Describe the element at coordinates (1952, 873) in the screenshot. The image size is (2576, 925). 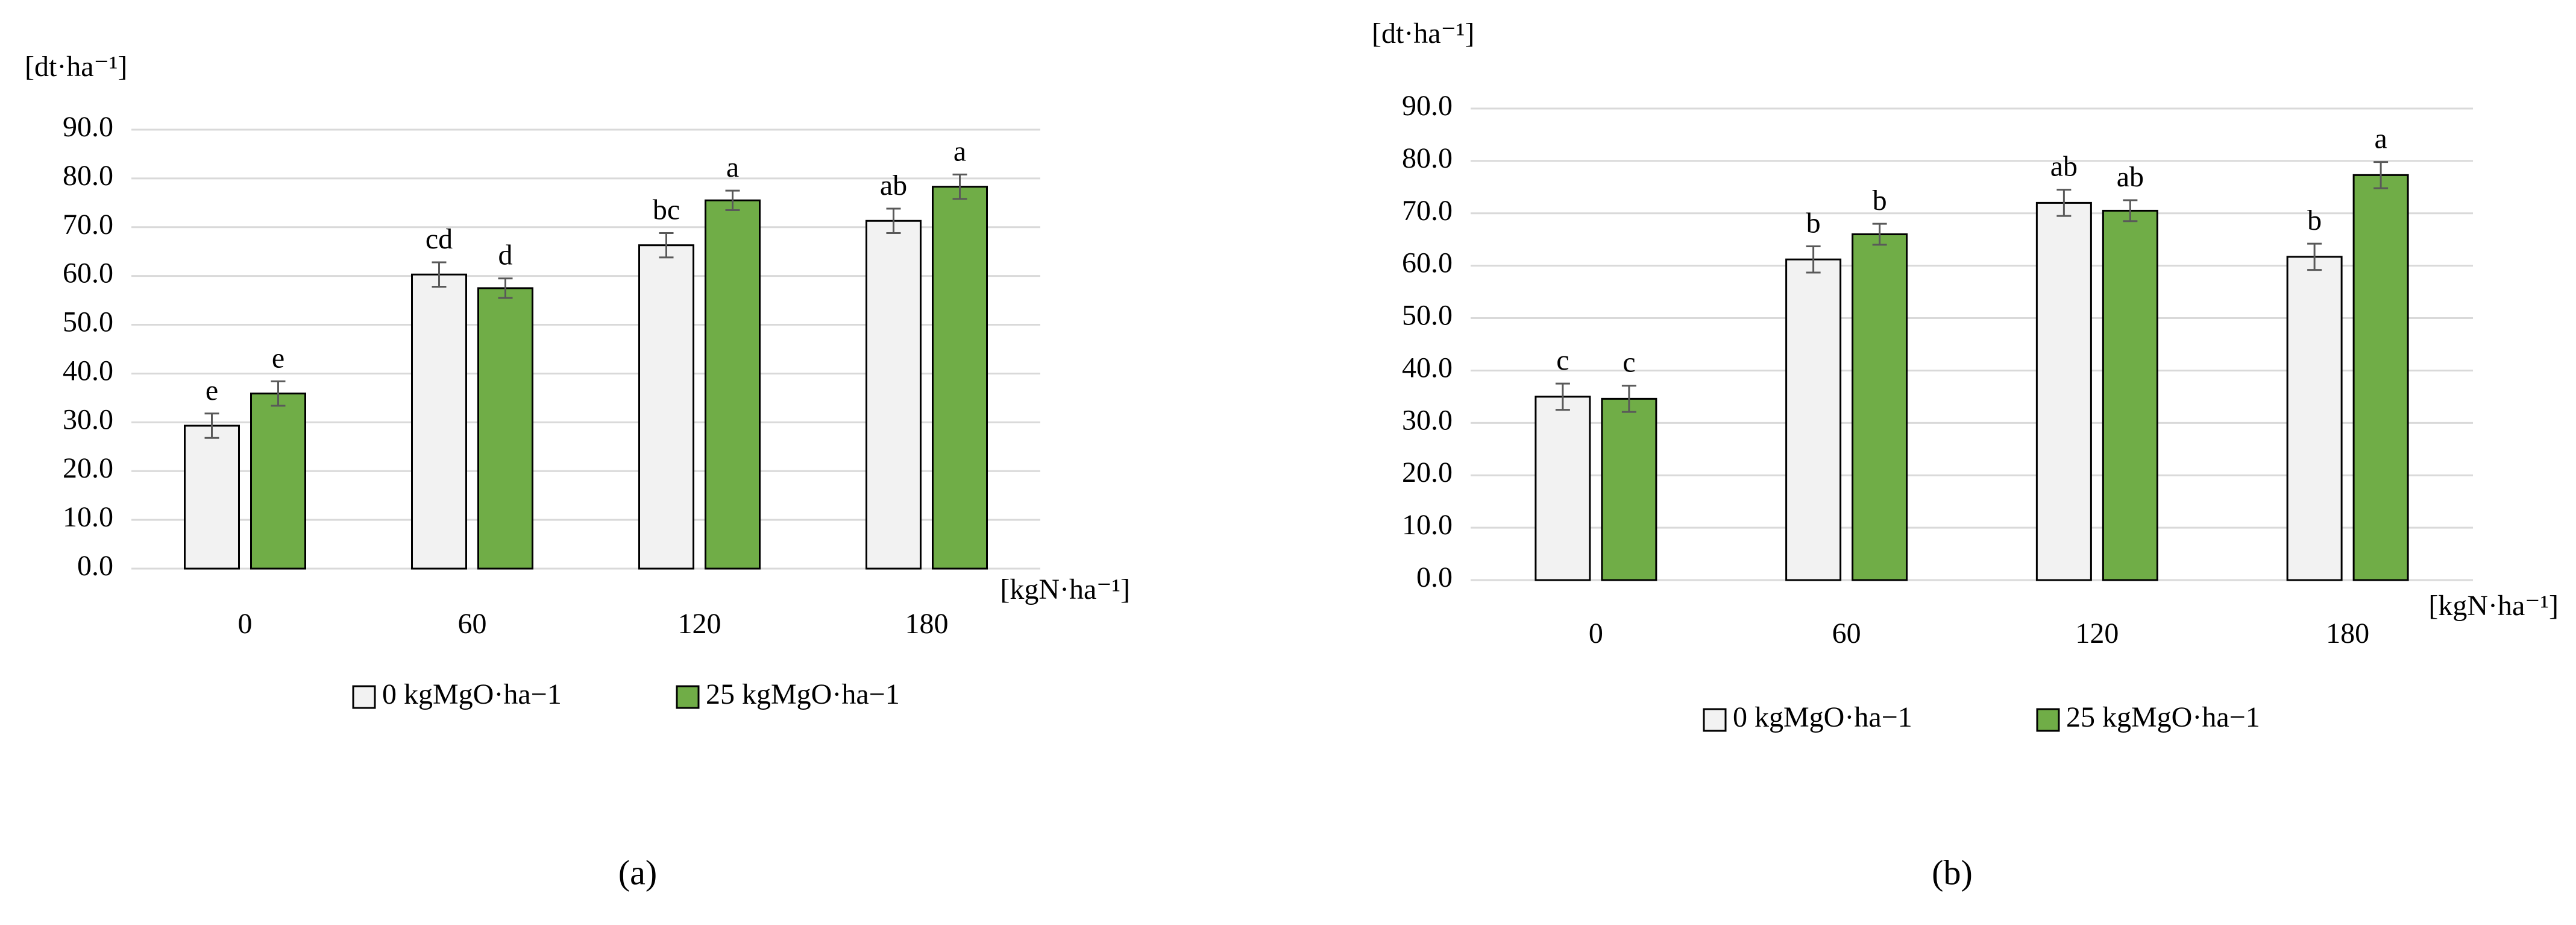
I see `caption: (b)` at that location.